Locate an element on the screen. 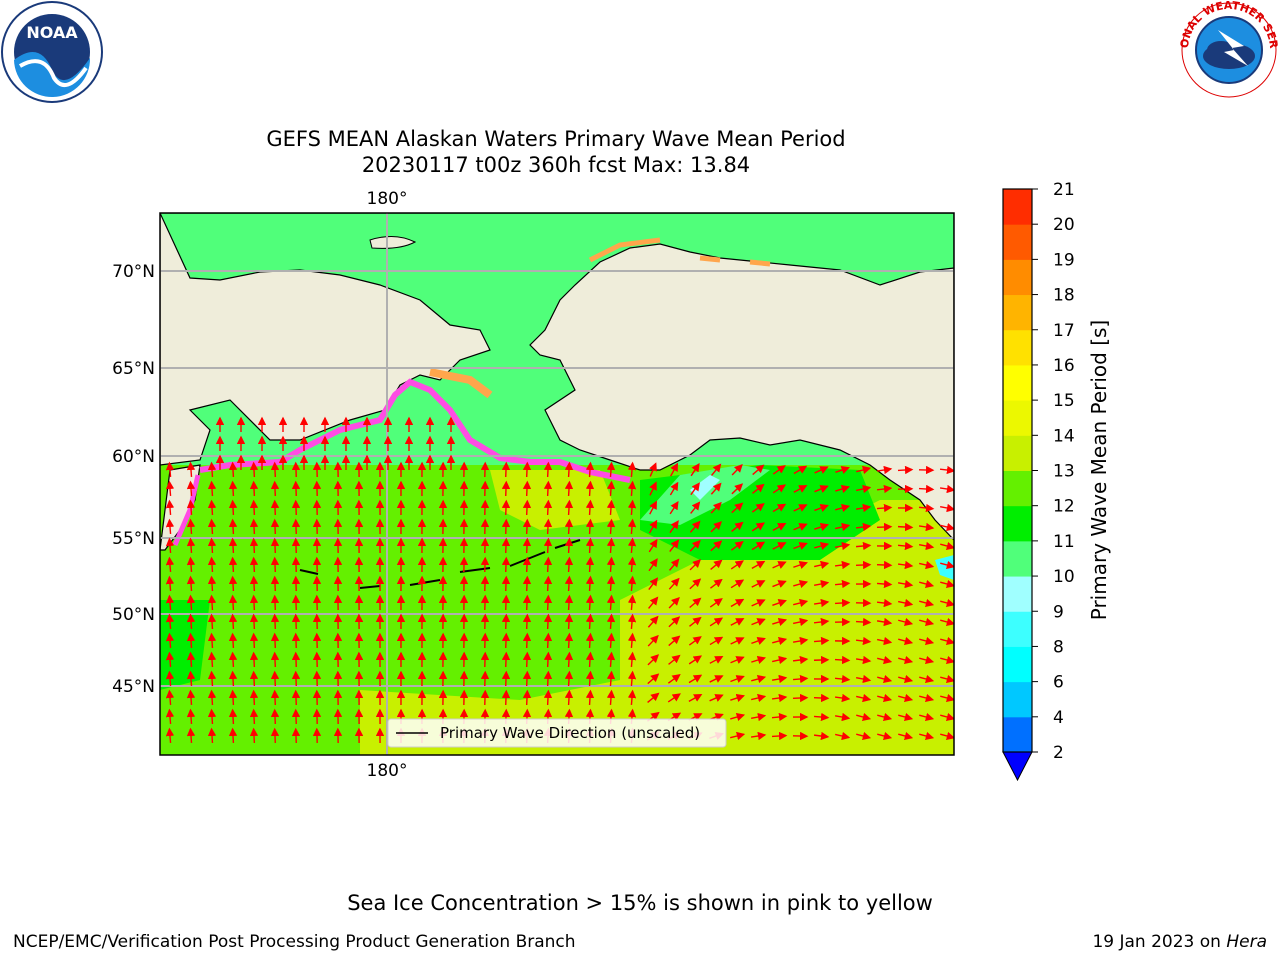  colorbar-tick-label: 17 is located at coordinates (1064, 331).